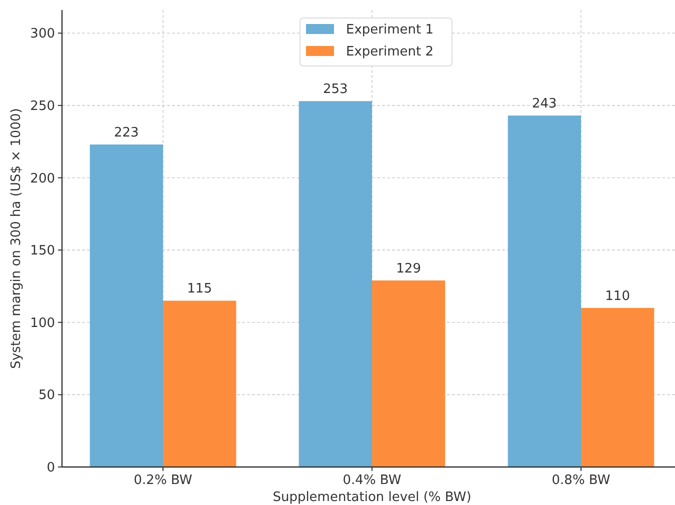 This screenshot has width=675, height=505. I want to click on y-tick-label: 250, so click(42, 106).